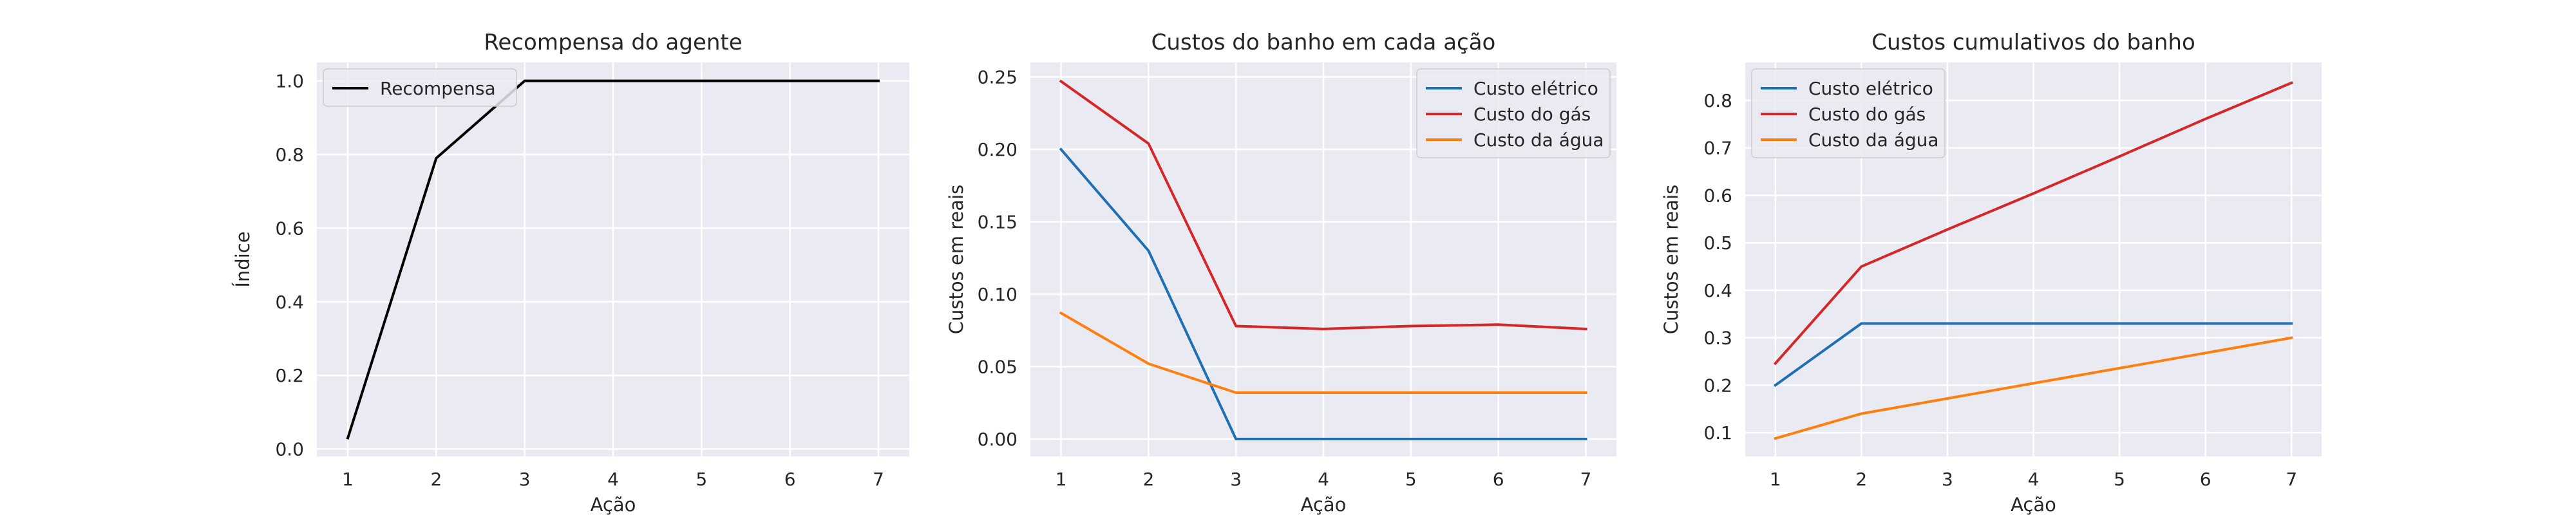  Describe the element at coordinates (998, 149) in the screenshot. I see `y-tick-label: 0.20` at that location.